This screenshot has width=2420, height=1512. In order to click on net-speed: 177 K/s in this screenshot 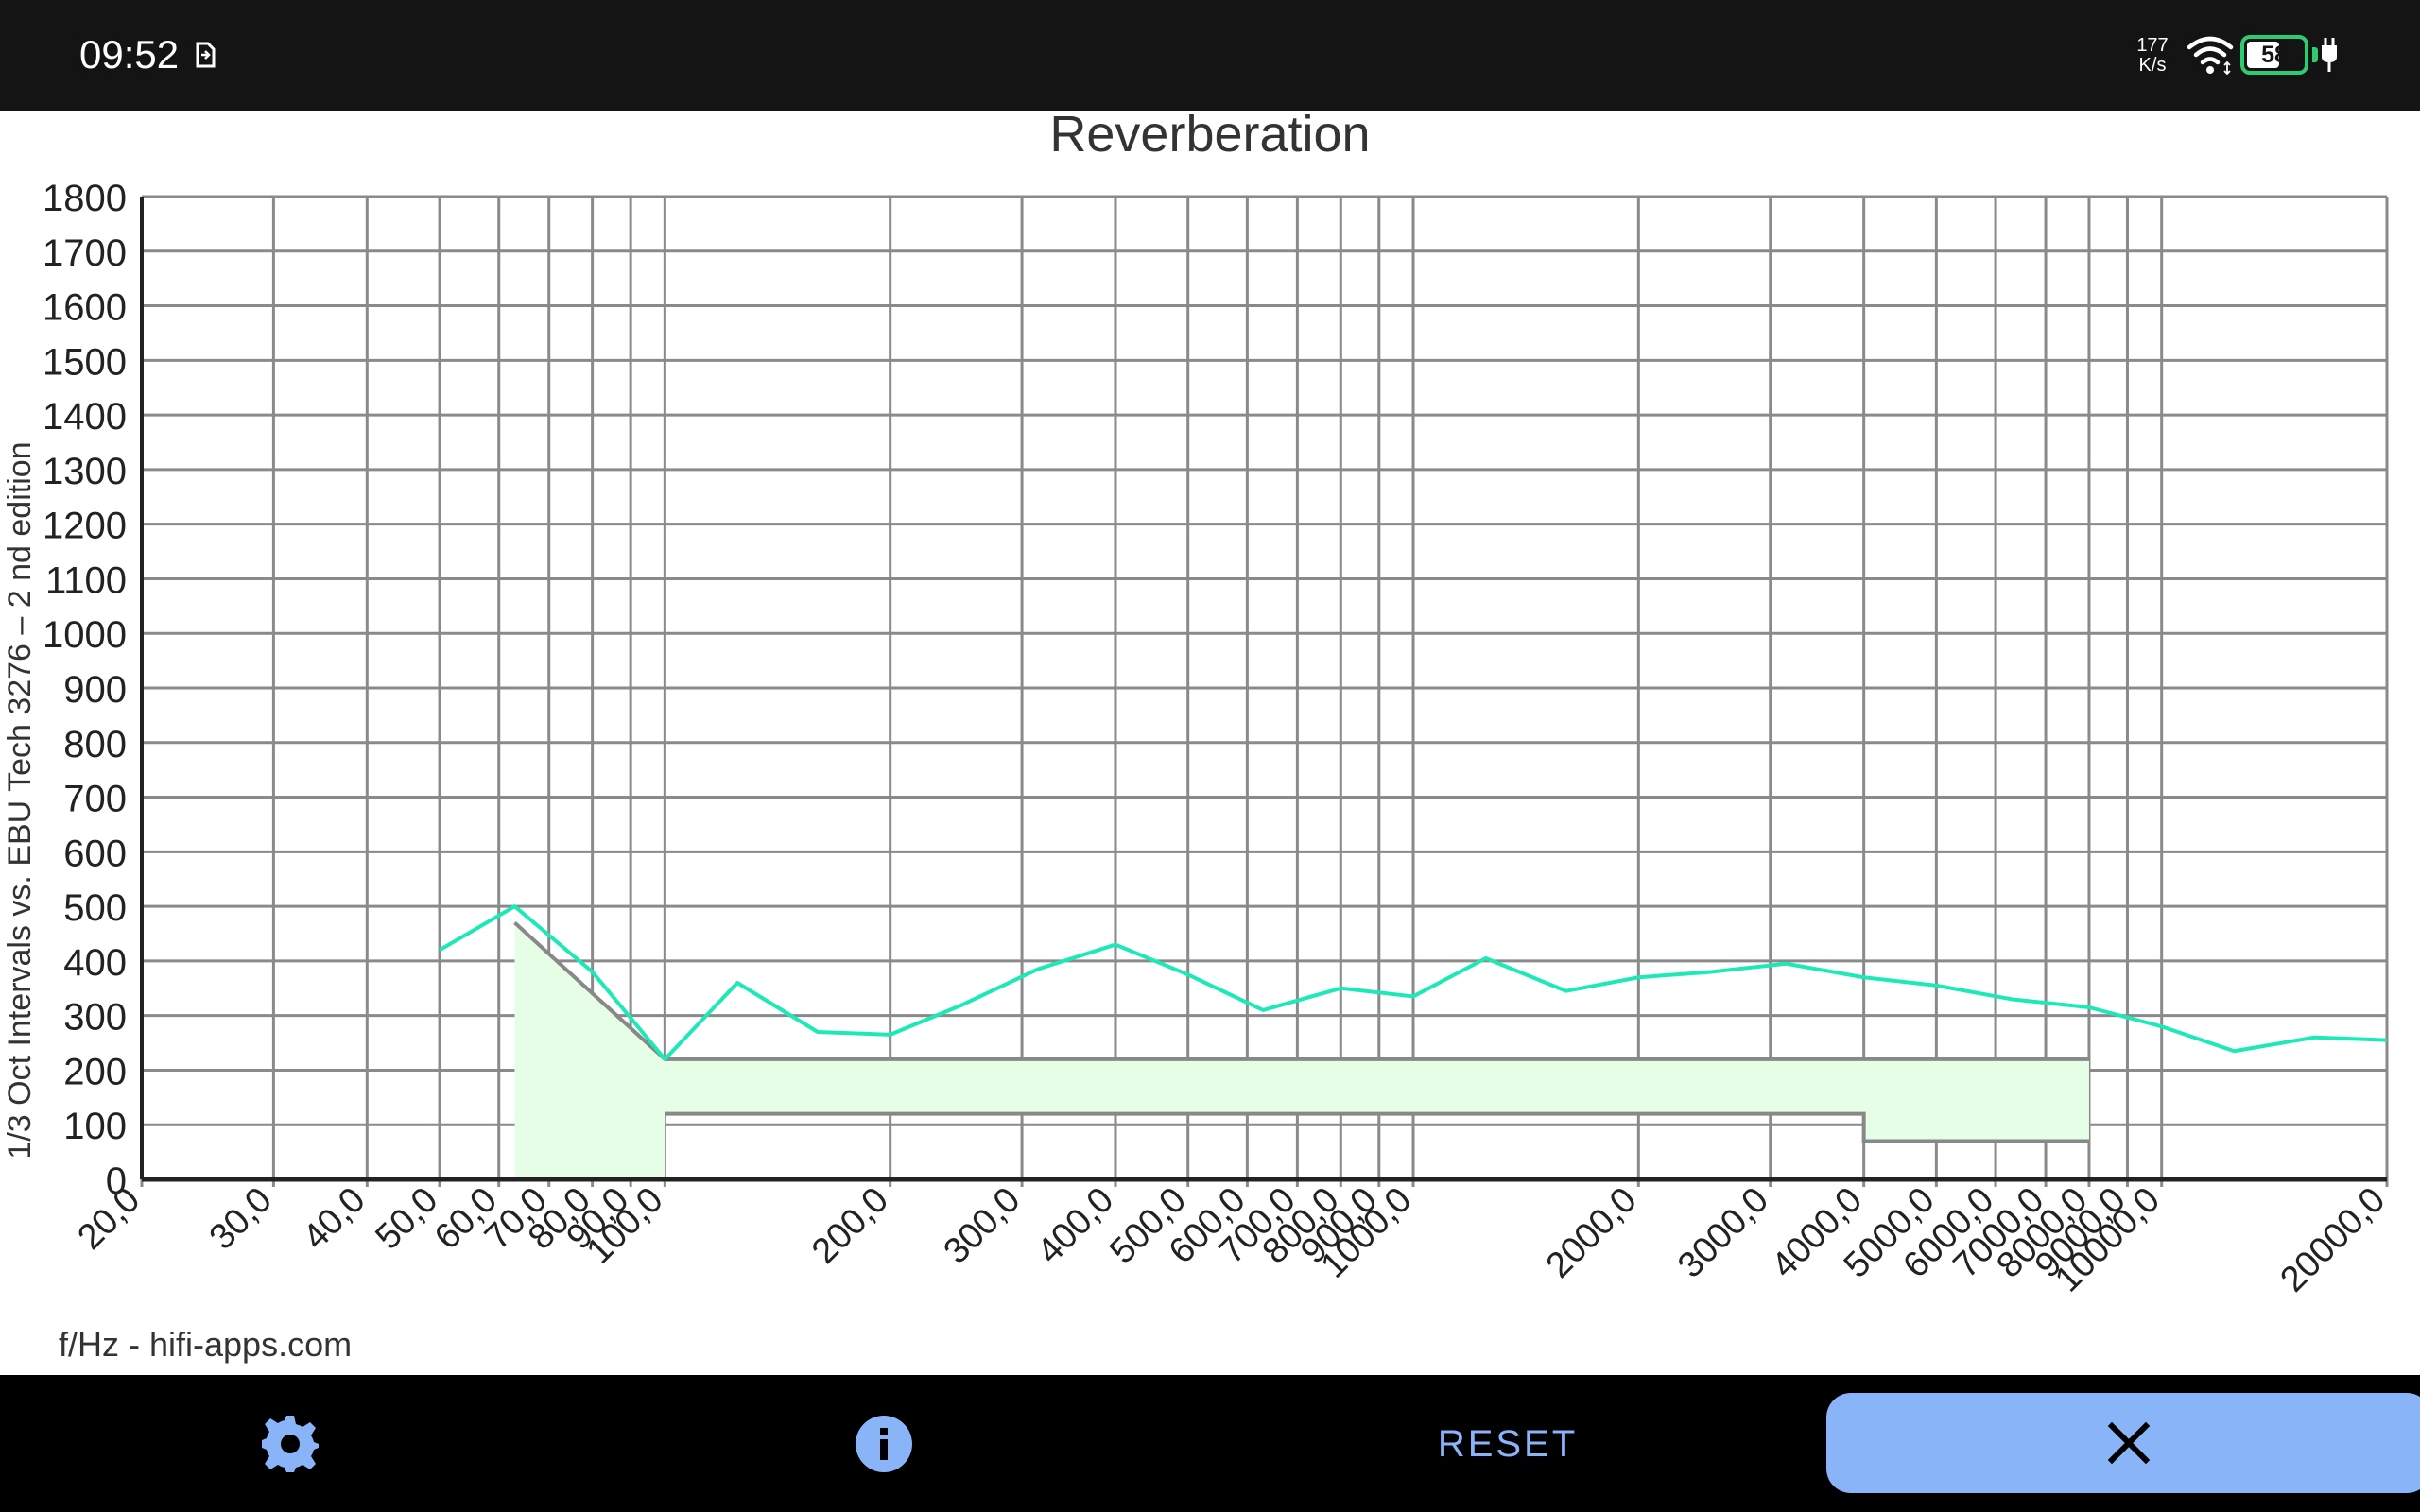, I will do `click(2152, 56)`.